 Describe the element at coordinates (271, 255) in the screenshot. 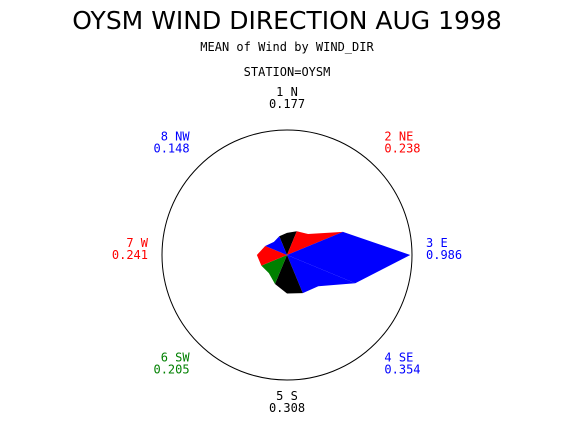

I see `sector-w` at that location.